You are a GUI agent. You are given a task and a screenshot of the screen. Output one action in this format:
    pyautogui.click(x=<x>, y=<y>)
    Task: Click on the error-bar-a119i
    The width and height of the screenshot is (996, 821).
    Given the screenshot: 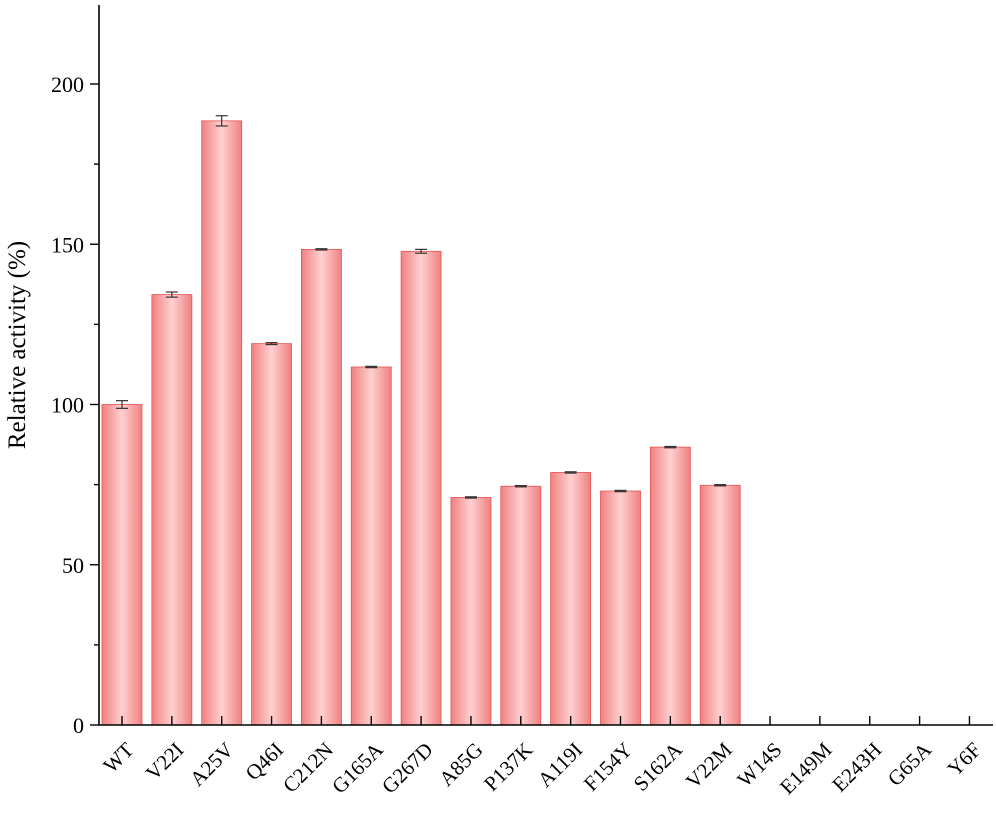 What is the action you would take?
    pyautogui.click(x=570, y=472)
    